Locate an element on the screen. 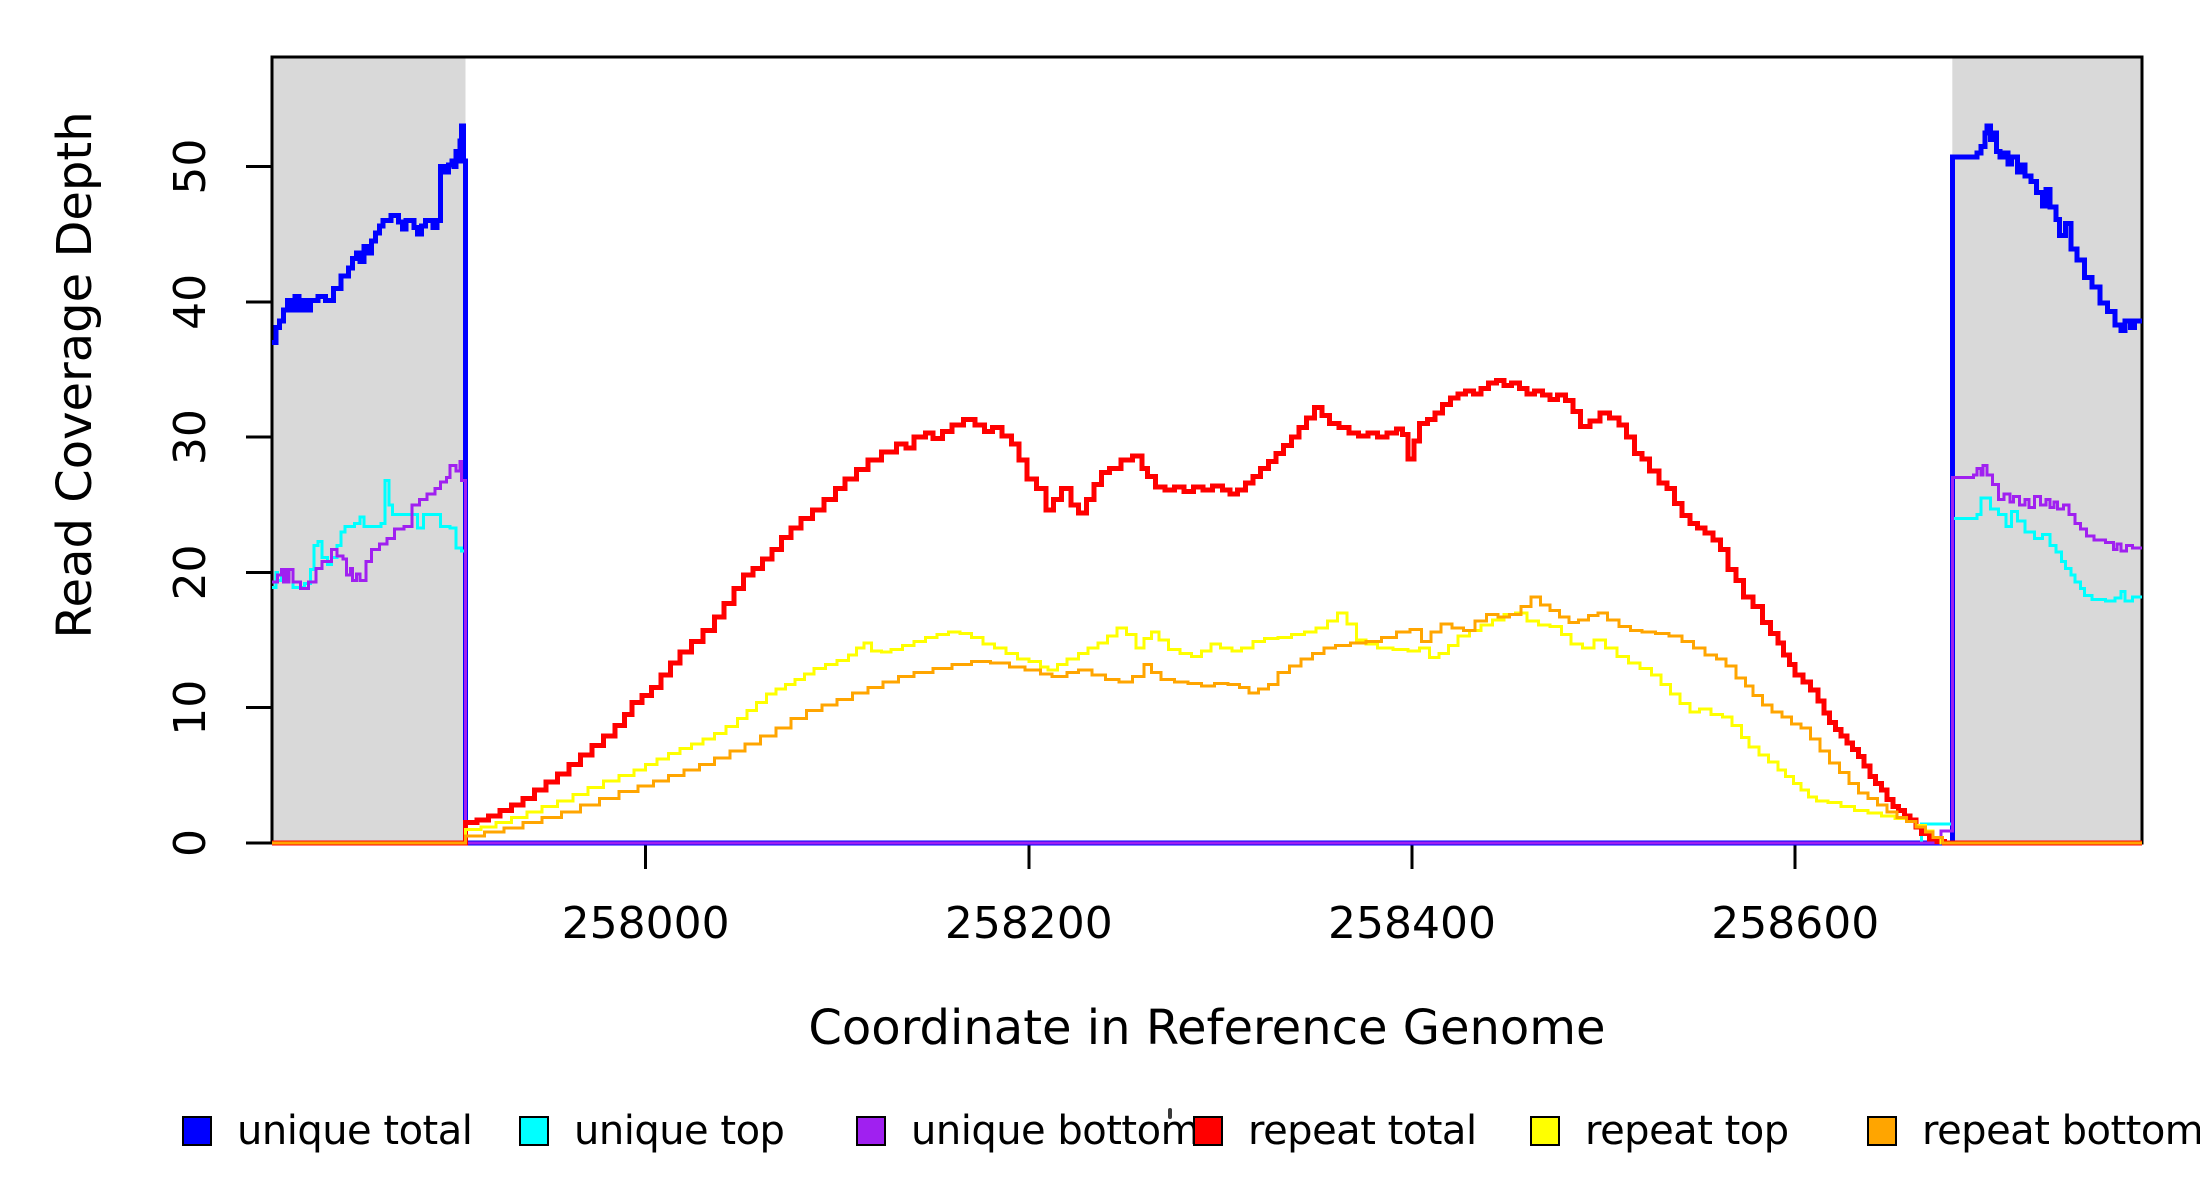  y-tick-label: 0 is located at coordinates (190, 843).